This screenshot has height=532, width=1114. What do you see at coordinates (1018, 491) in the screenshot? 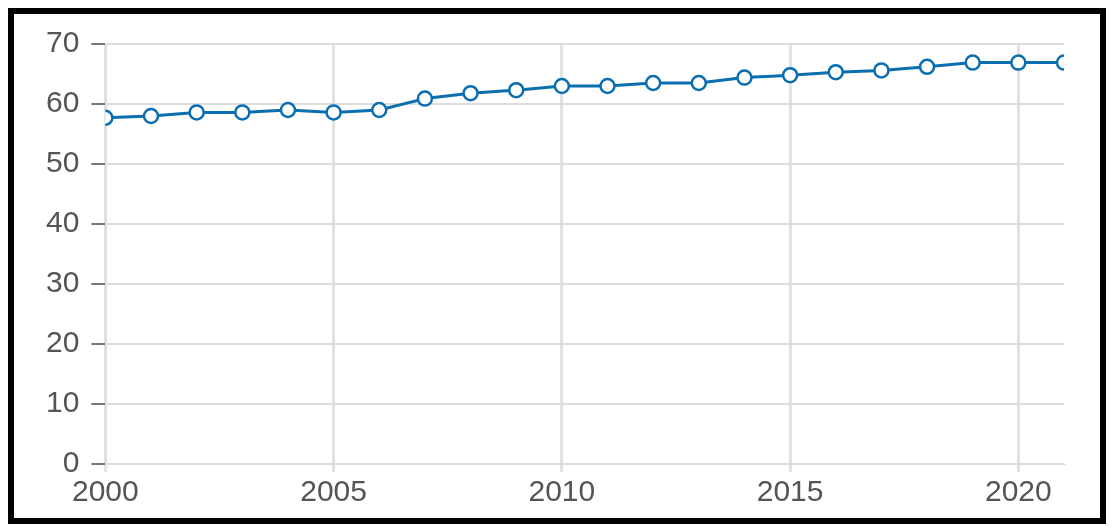
I see `x-tick-label: 2020` at bounding box center [1018, 491].